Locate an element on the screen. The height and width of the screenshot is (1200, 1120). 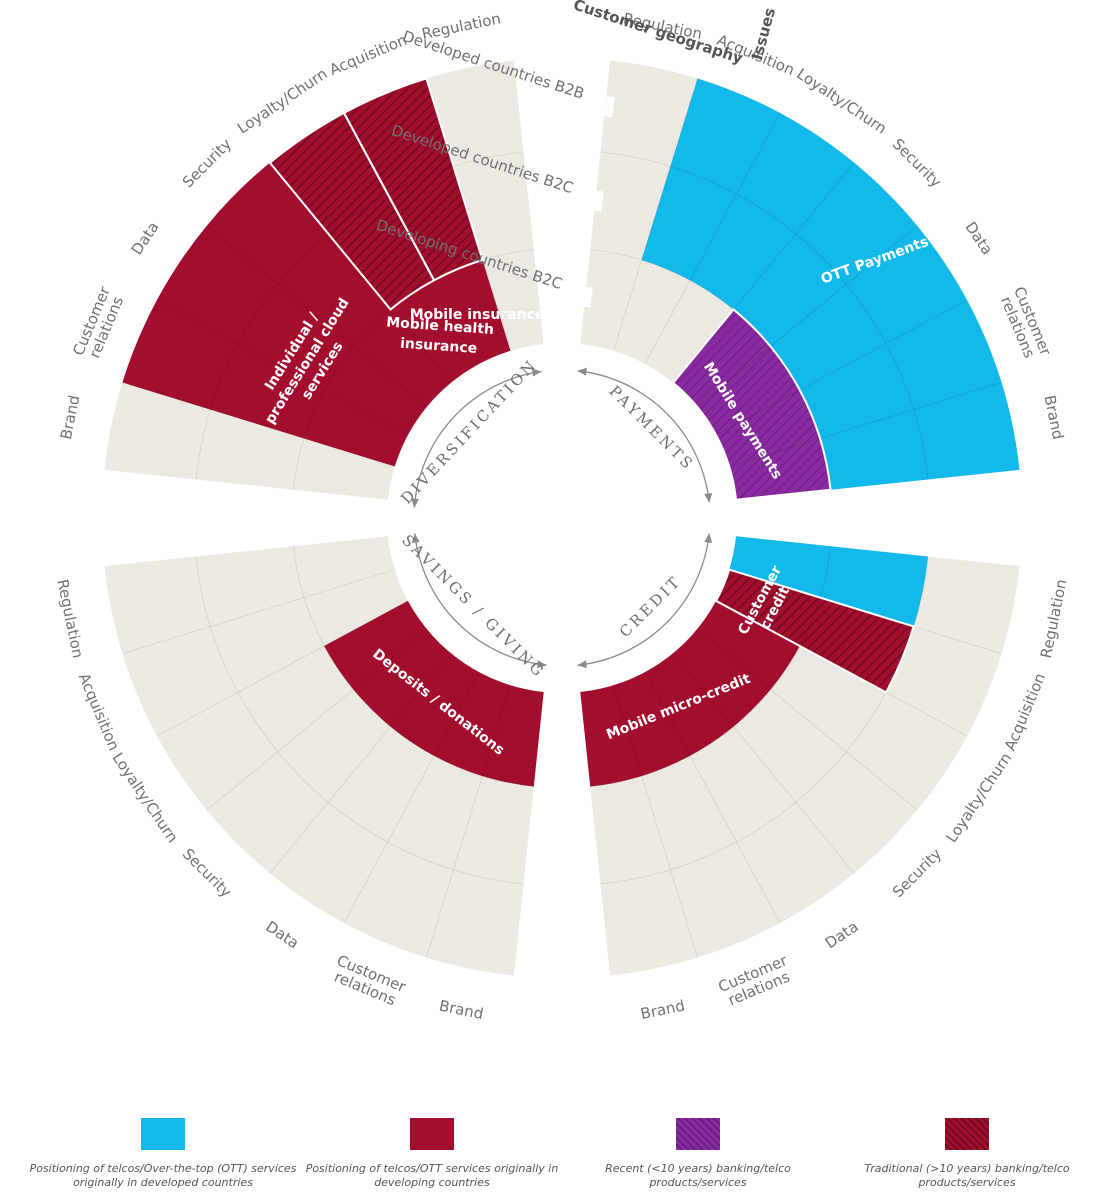
issue-label-tr: Customerrelations is located at coordinates (1025, 324).